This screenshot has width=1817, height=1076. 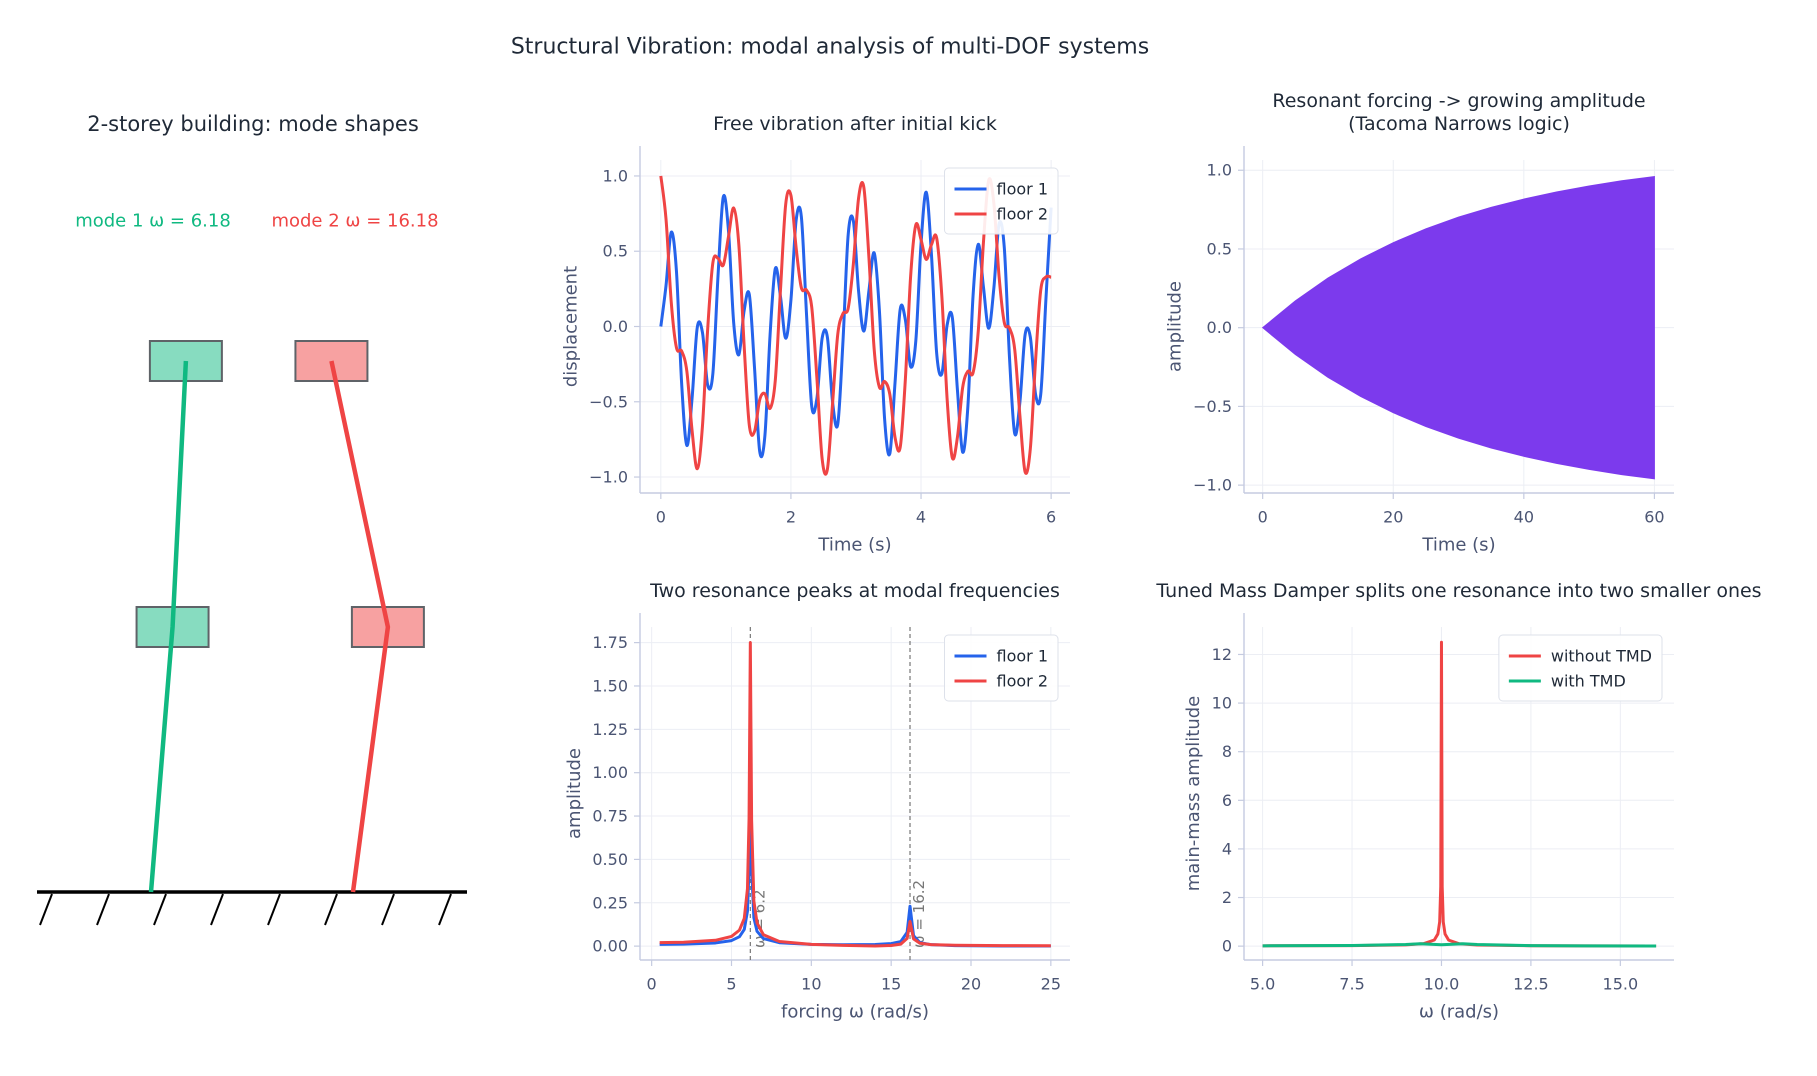 What do you see at coordinates (1442, 984) in the screenshot?
I see `x-tick-label: 10.0` at bounding box center [1442, 984].